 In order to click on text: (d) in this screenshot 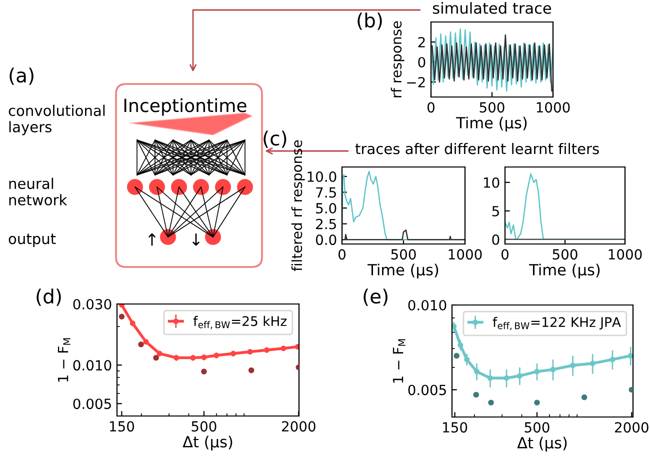, I will do `click(48, 297)`.